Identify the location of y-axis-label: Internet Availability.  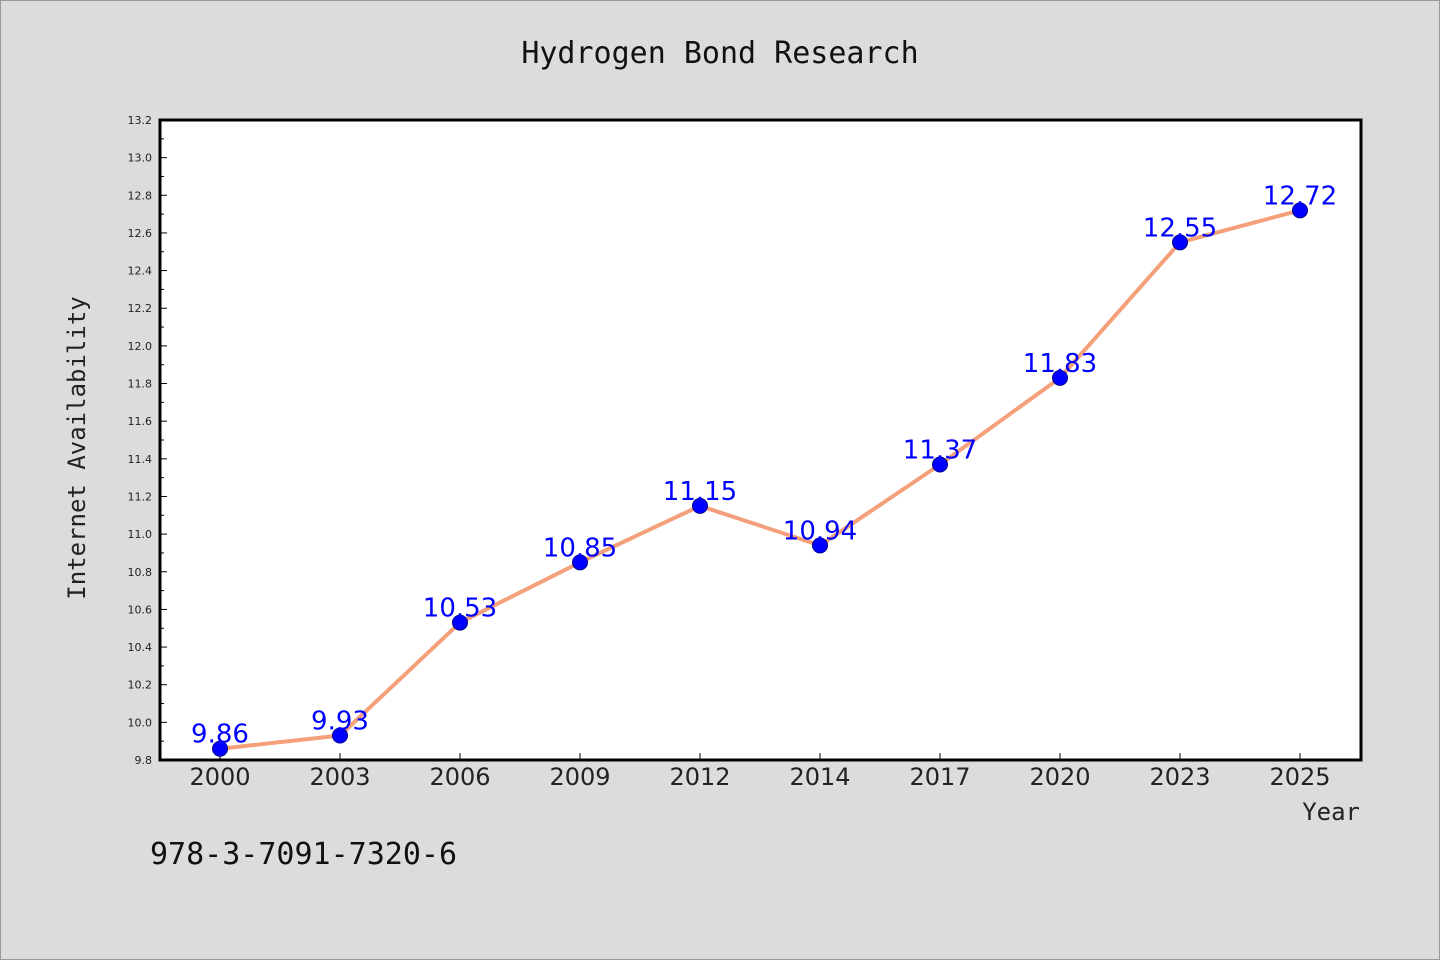
(77, 447).